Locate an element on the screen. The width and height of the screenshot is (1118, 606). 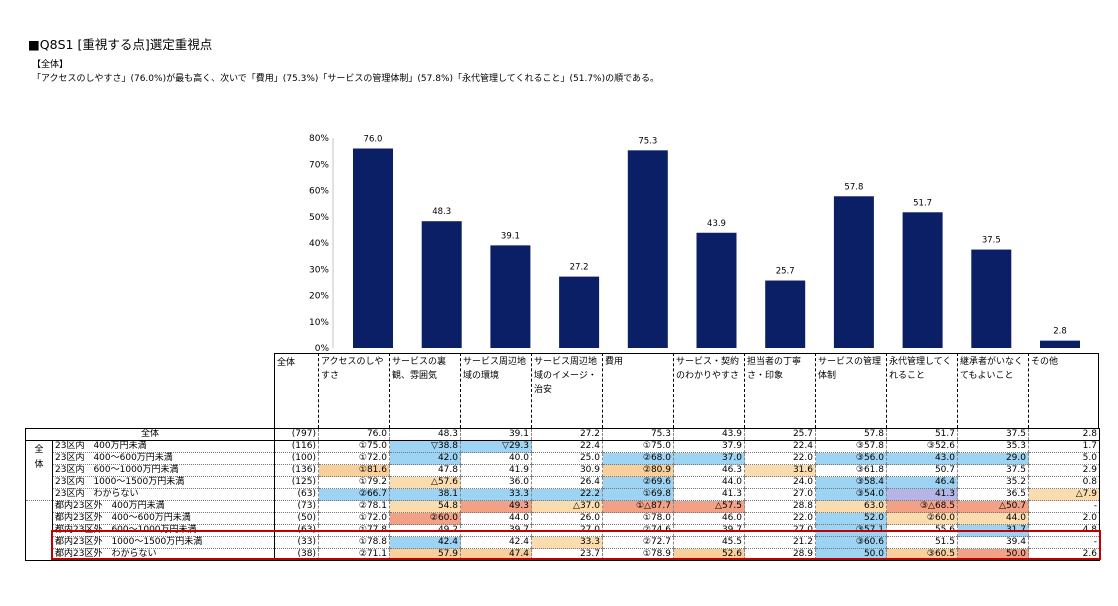
table-cell: ②69.6 is located at coordinates (638, 482).